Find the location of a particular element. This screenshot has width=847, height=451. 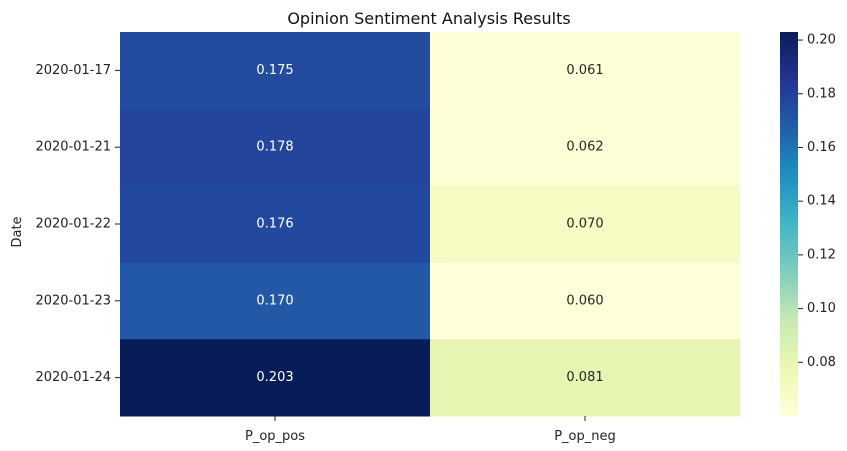

chart-title: Opinion Sentiment Analysis Results is located at coordinates (428, 18).